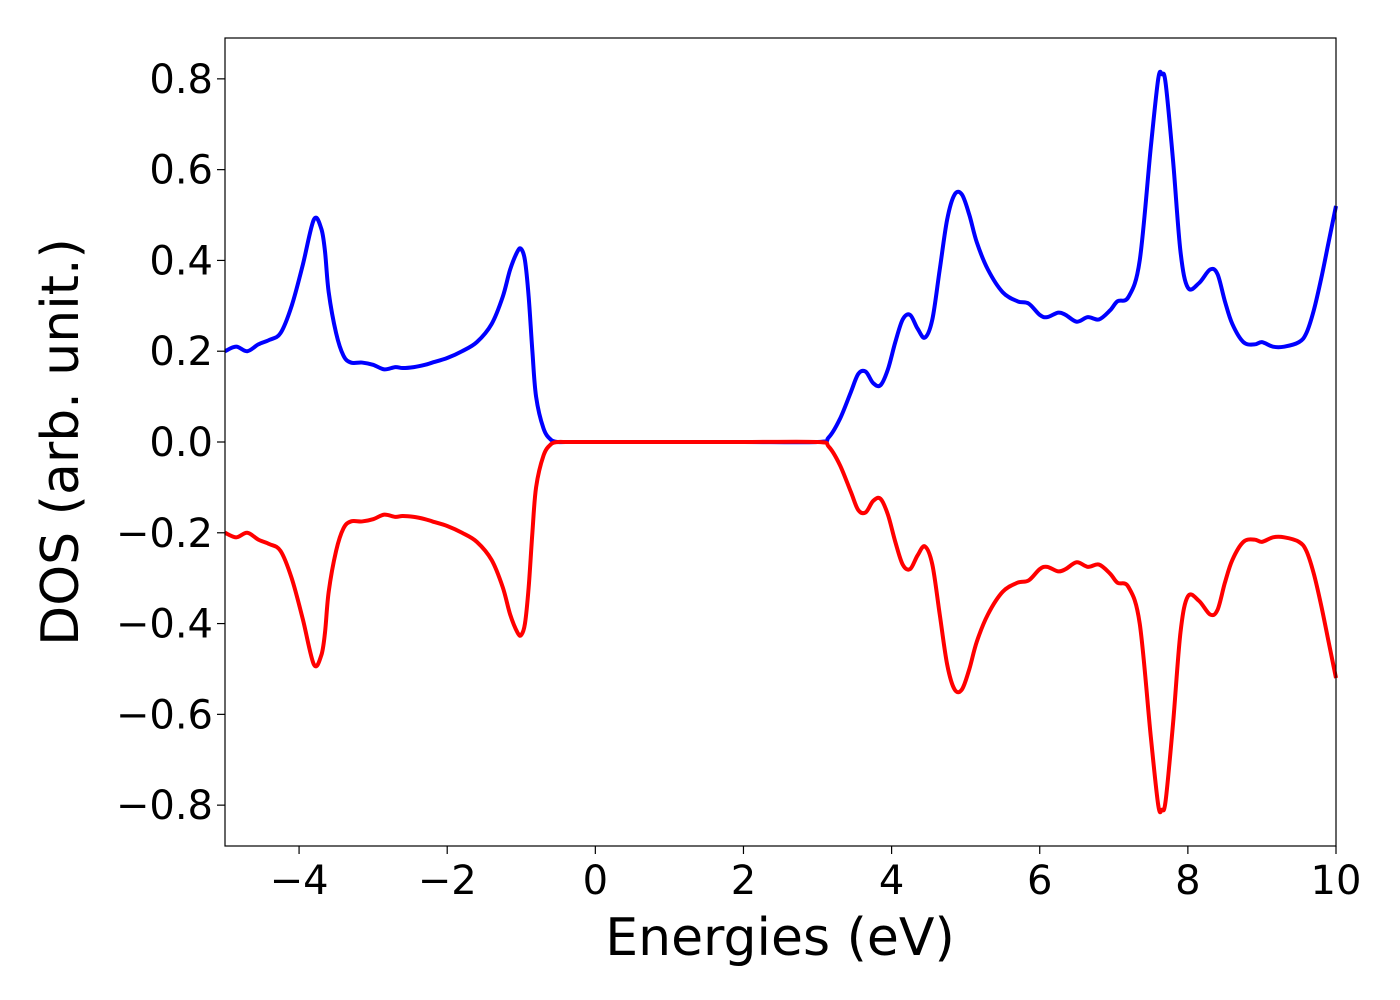 The height and width of the screenshot is (1000, 1400). Describe the element at coordinates (164, 534) in the screenshot. I see `y-tick-label: −0.2` at that location.